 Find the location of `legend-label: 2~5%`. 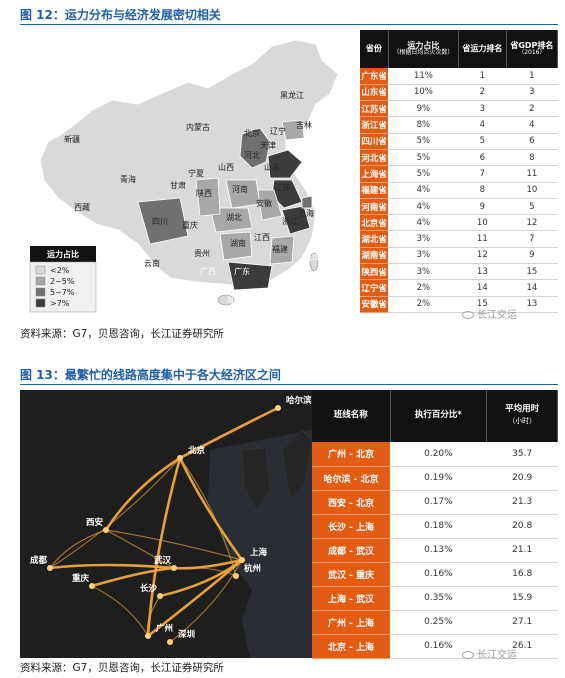

legend-label: 2~5% is located at coordinates (62, 281).